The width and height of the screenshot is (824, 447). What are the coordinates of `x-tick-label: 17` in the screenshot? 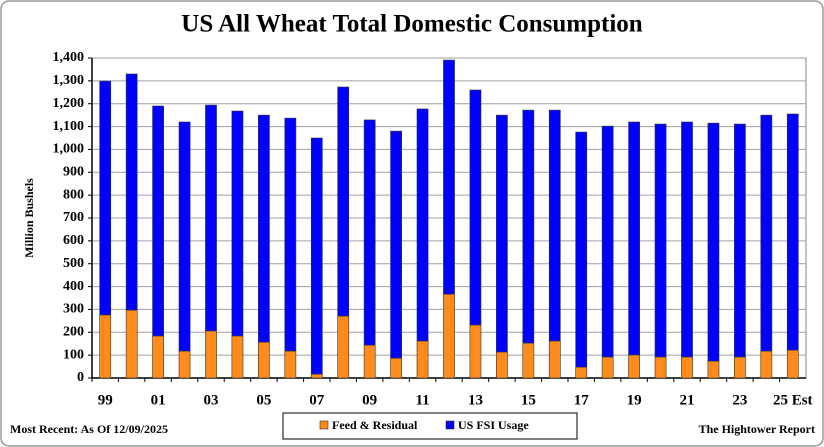 It's located at (582, 400).